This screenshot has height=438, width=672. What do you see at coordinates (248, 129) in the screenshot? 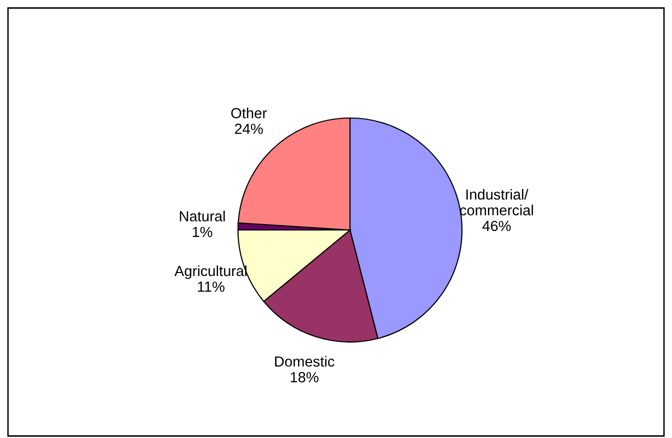
I see `data-label: 24%` at bounding box center [248, 129].